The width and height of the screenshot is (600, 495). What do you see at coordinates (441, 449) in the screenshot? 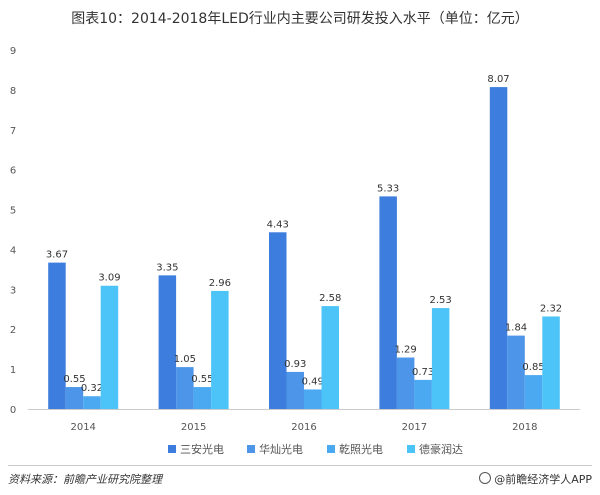
I see `legend-label-4: 德豪润达` at bounding box center [441, 449].